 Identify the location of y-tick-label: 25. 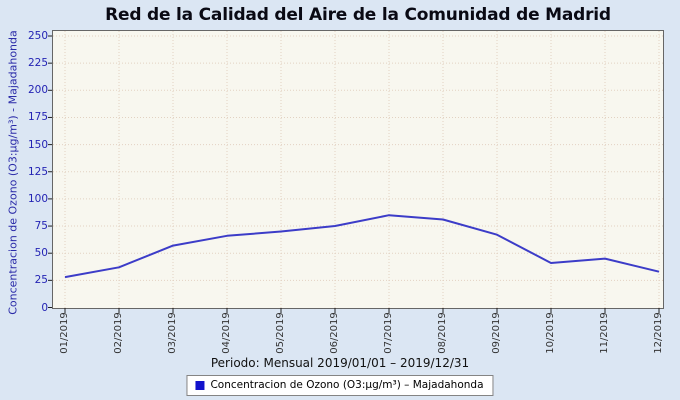
(41, 280).